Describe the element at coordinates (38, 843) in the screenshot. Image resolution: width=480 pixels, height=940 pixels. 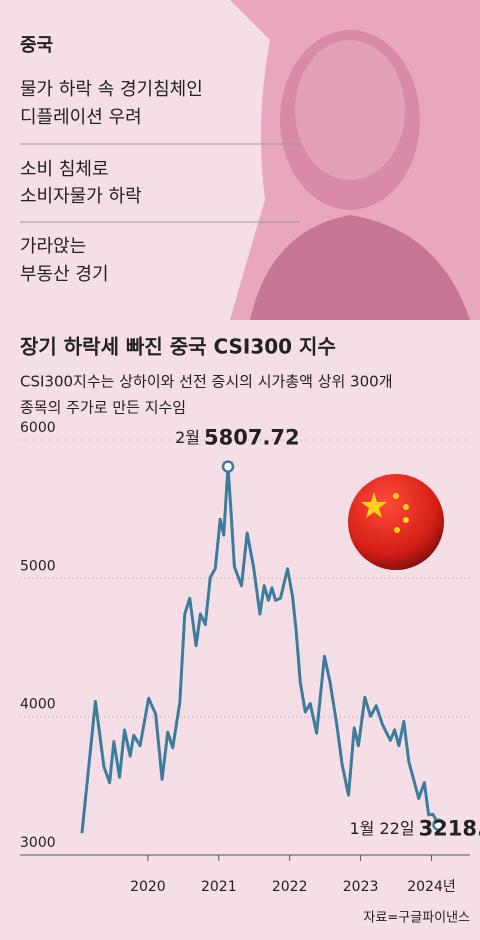
I see `y-tick-label: 3000` at that location.